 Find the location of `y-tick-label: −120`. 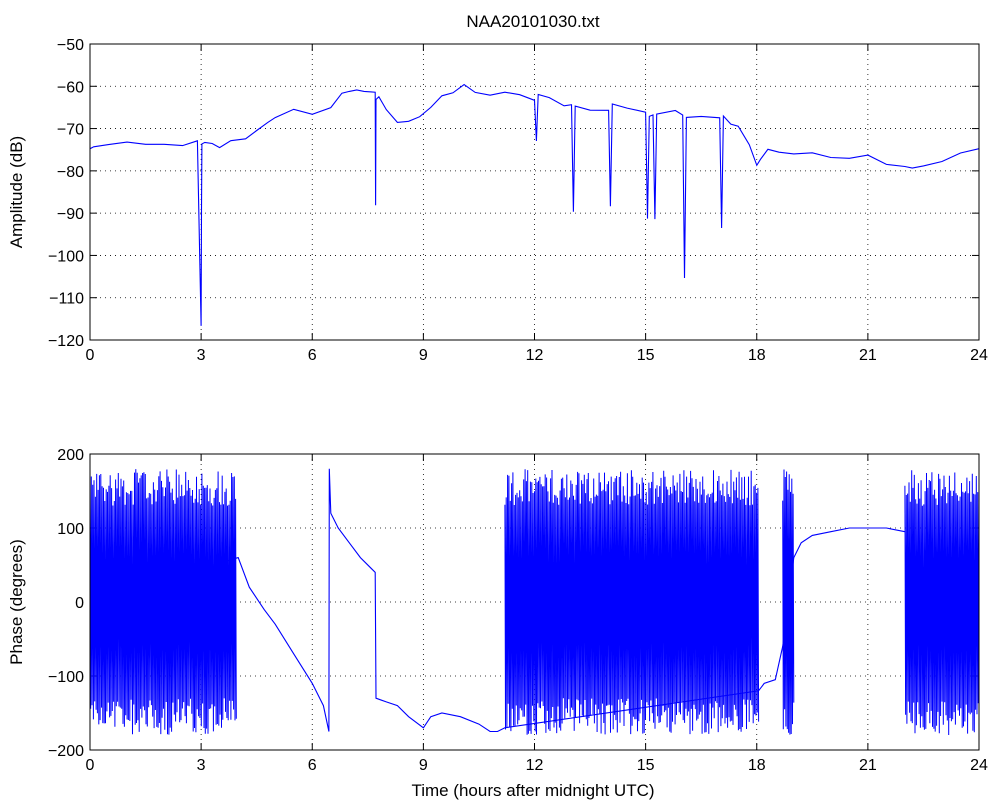

y-tick-label: −120 is located at coordinates (66, 341).